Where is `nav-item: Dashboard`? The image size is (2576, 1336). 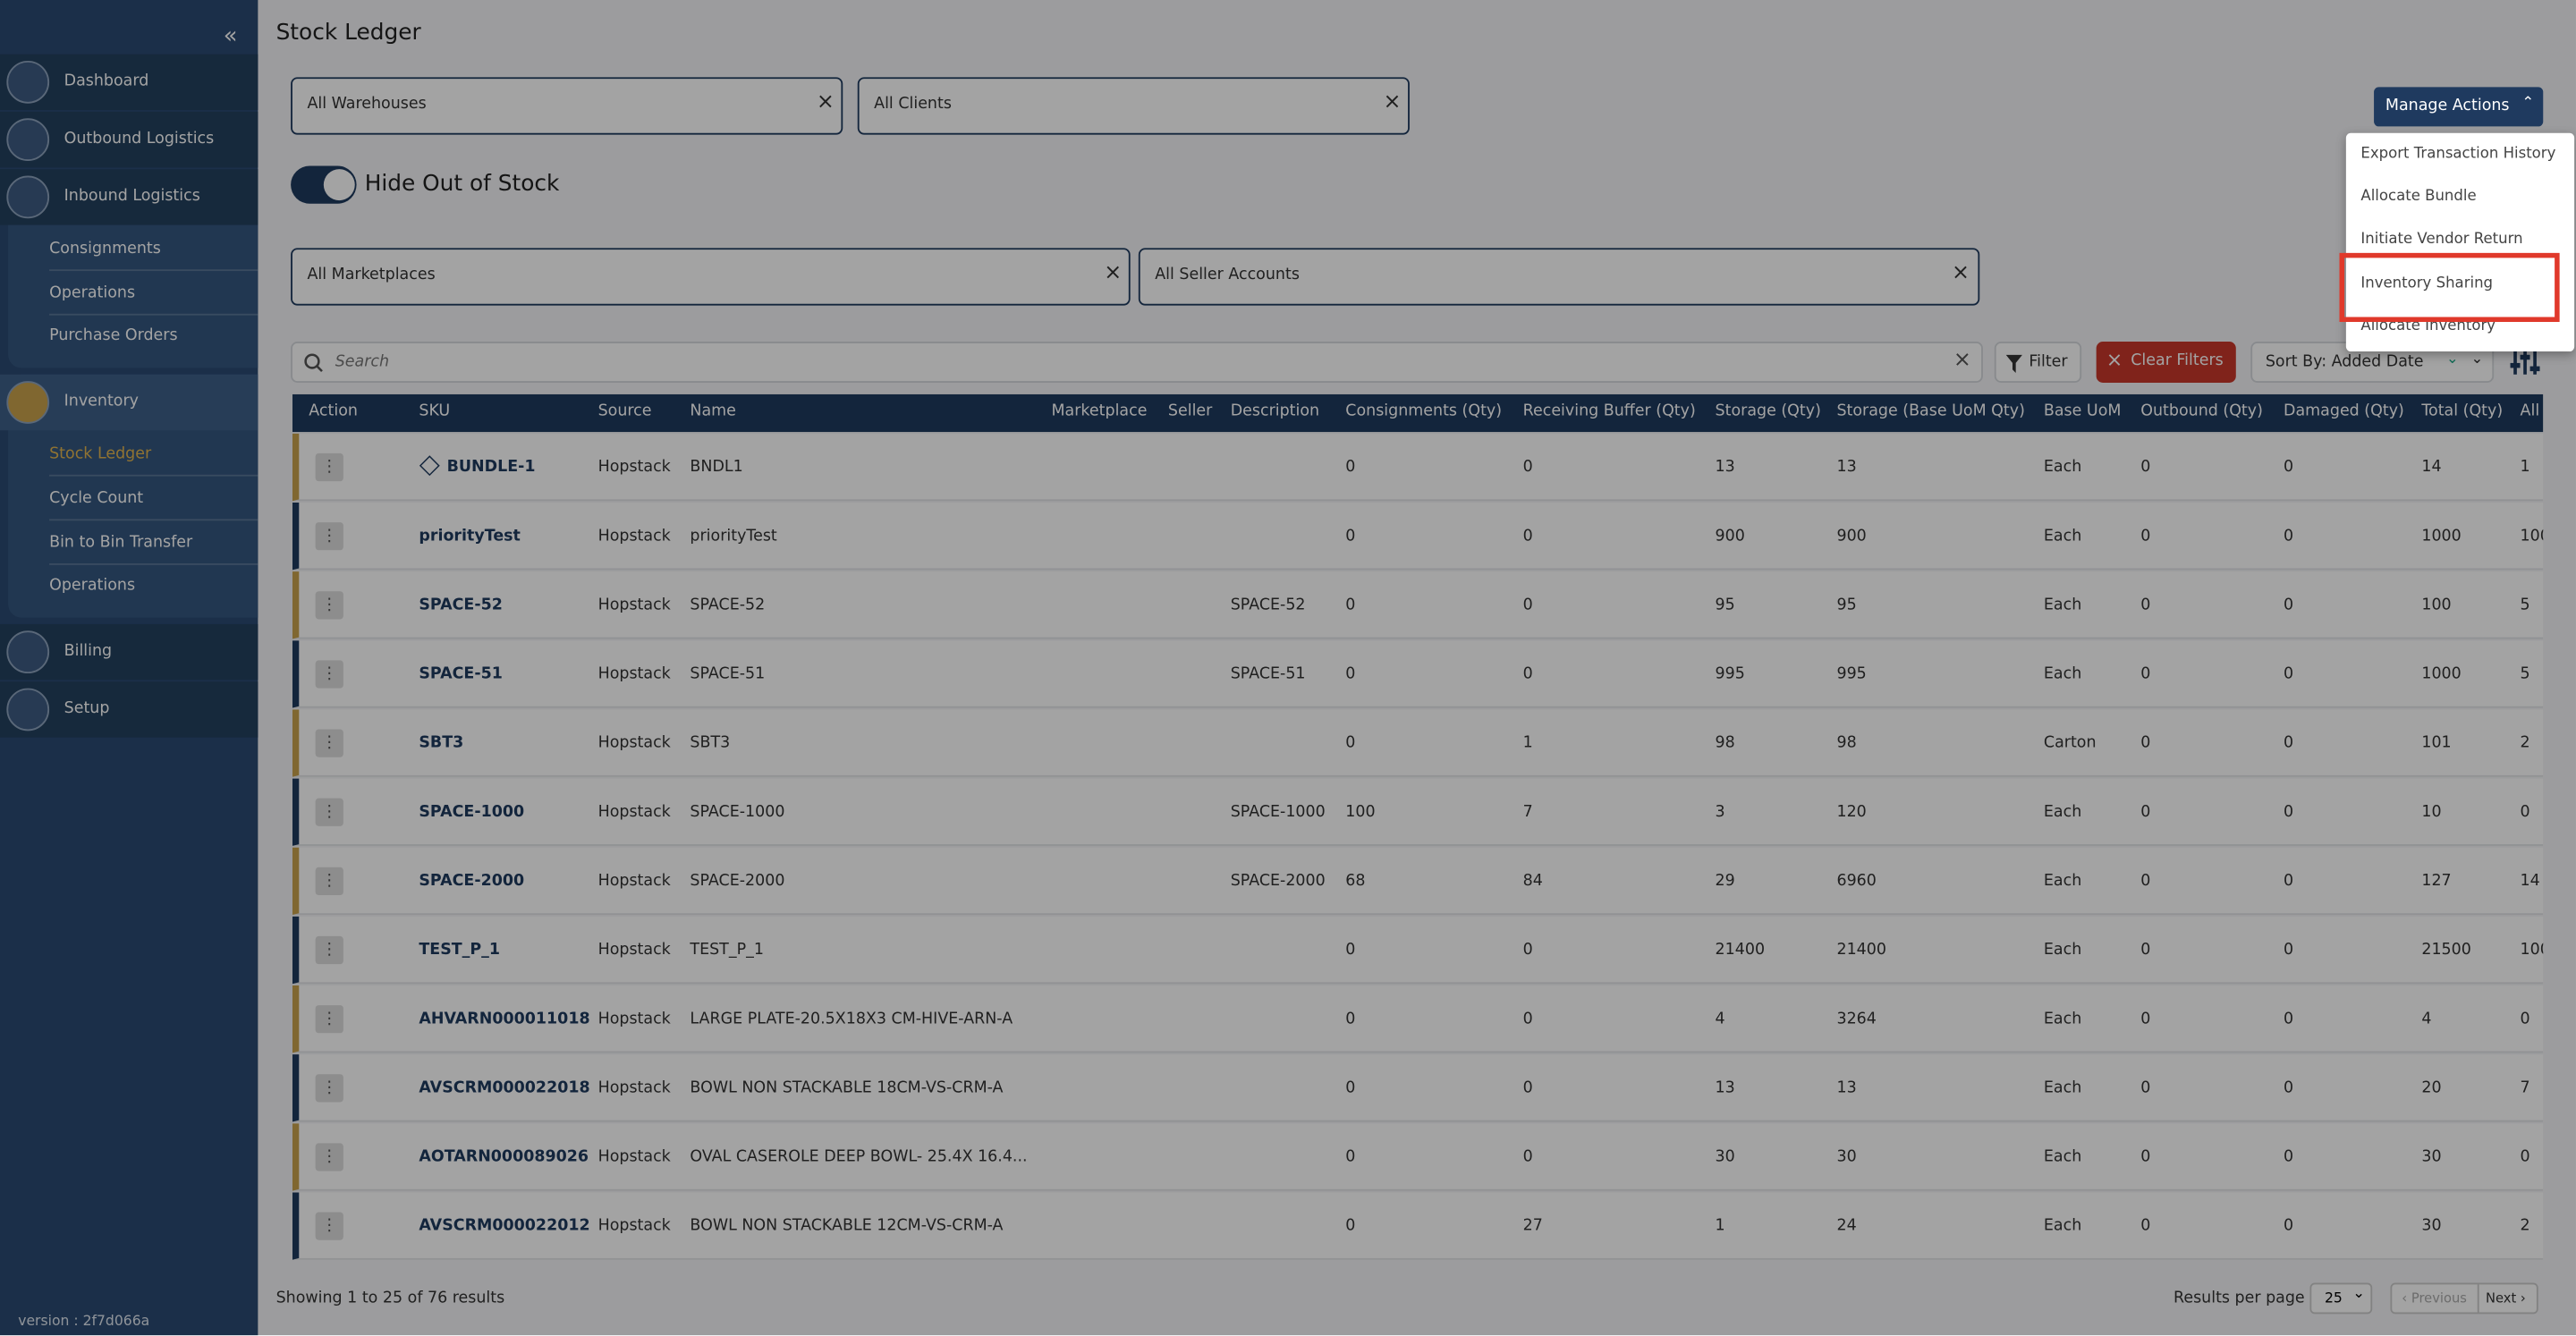
nav-item: Dashboard is located at coordinates (106, 82).